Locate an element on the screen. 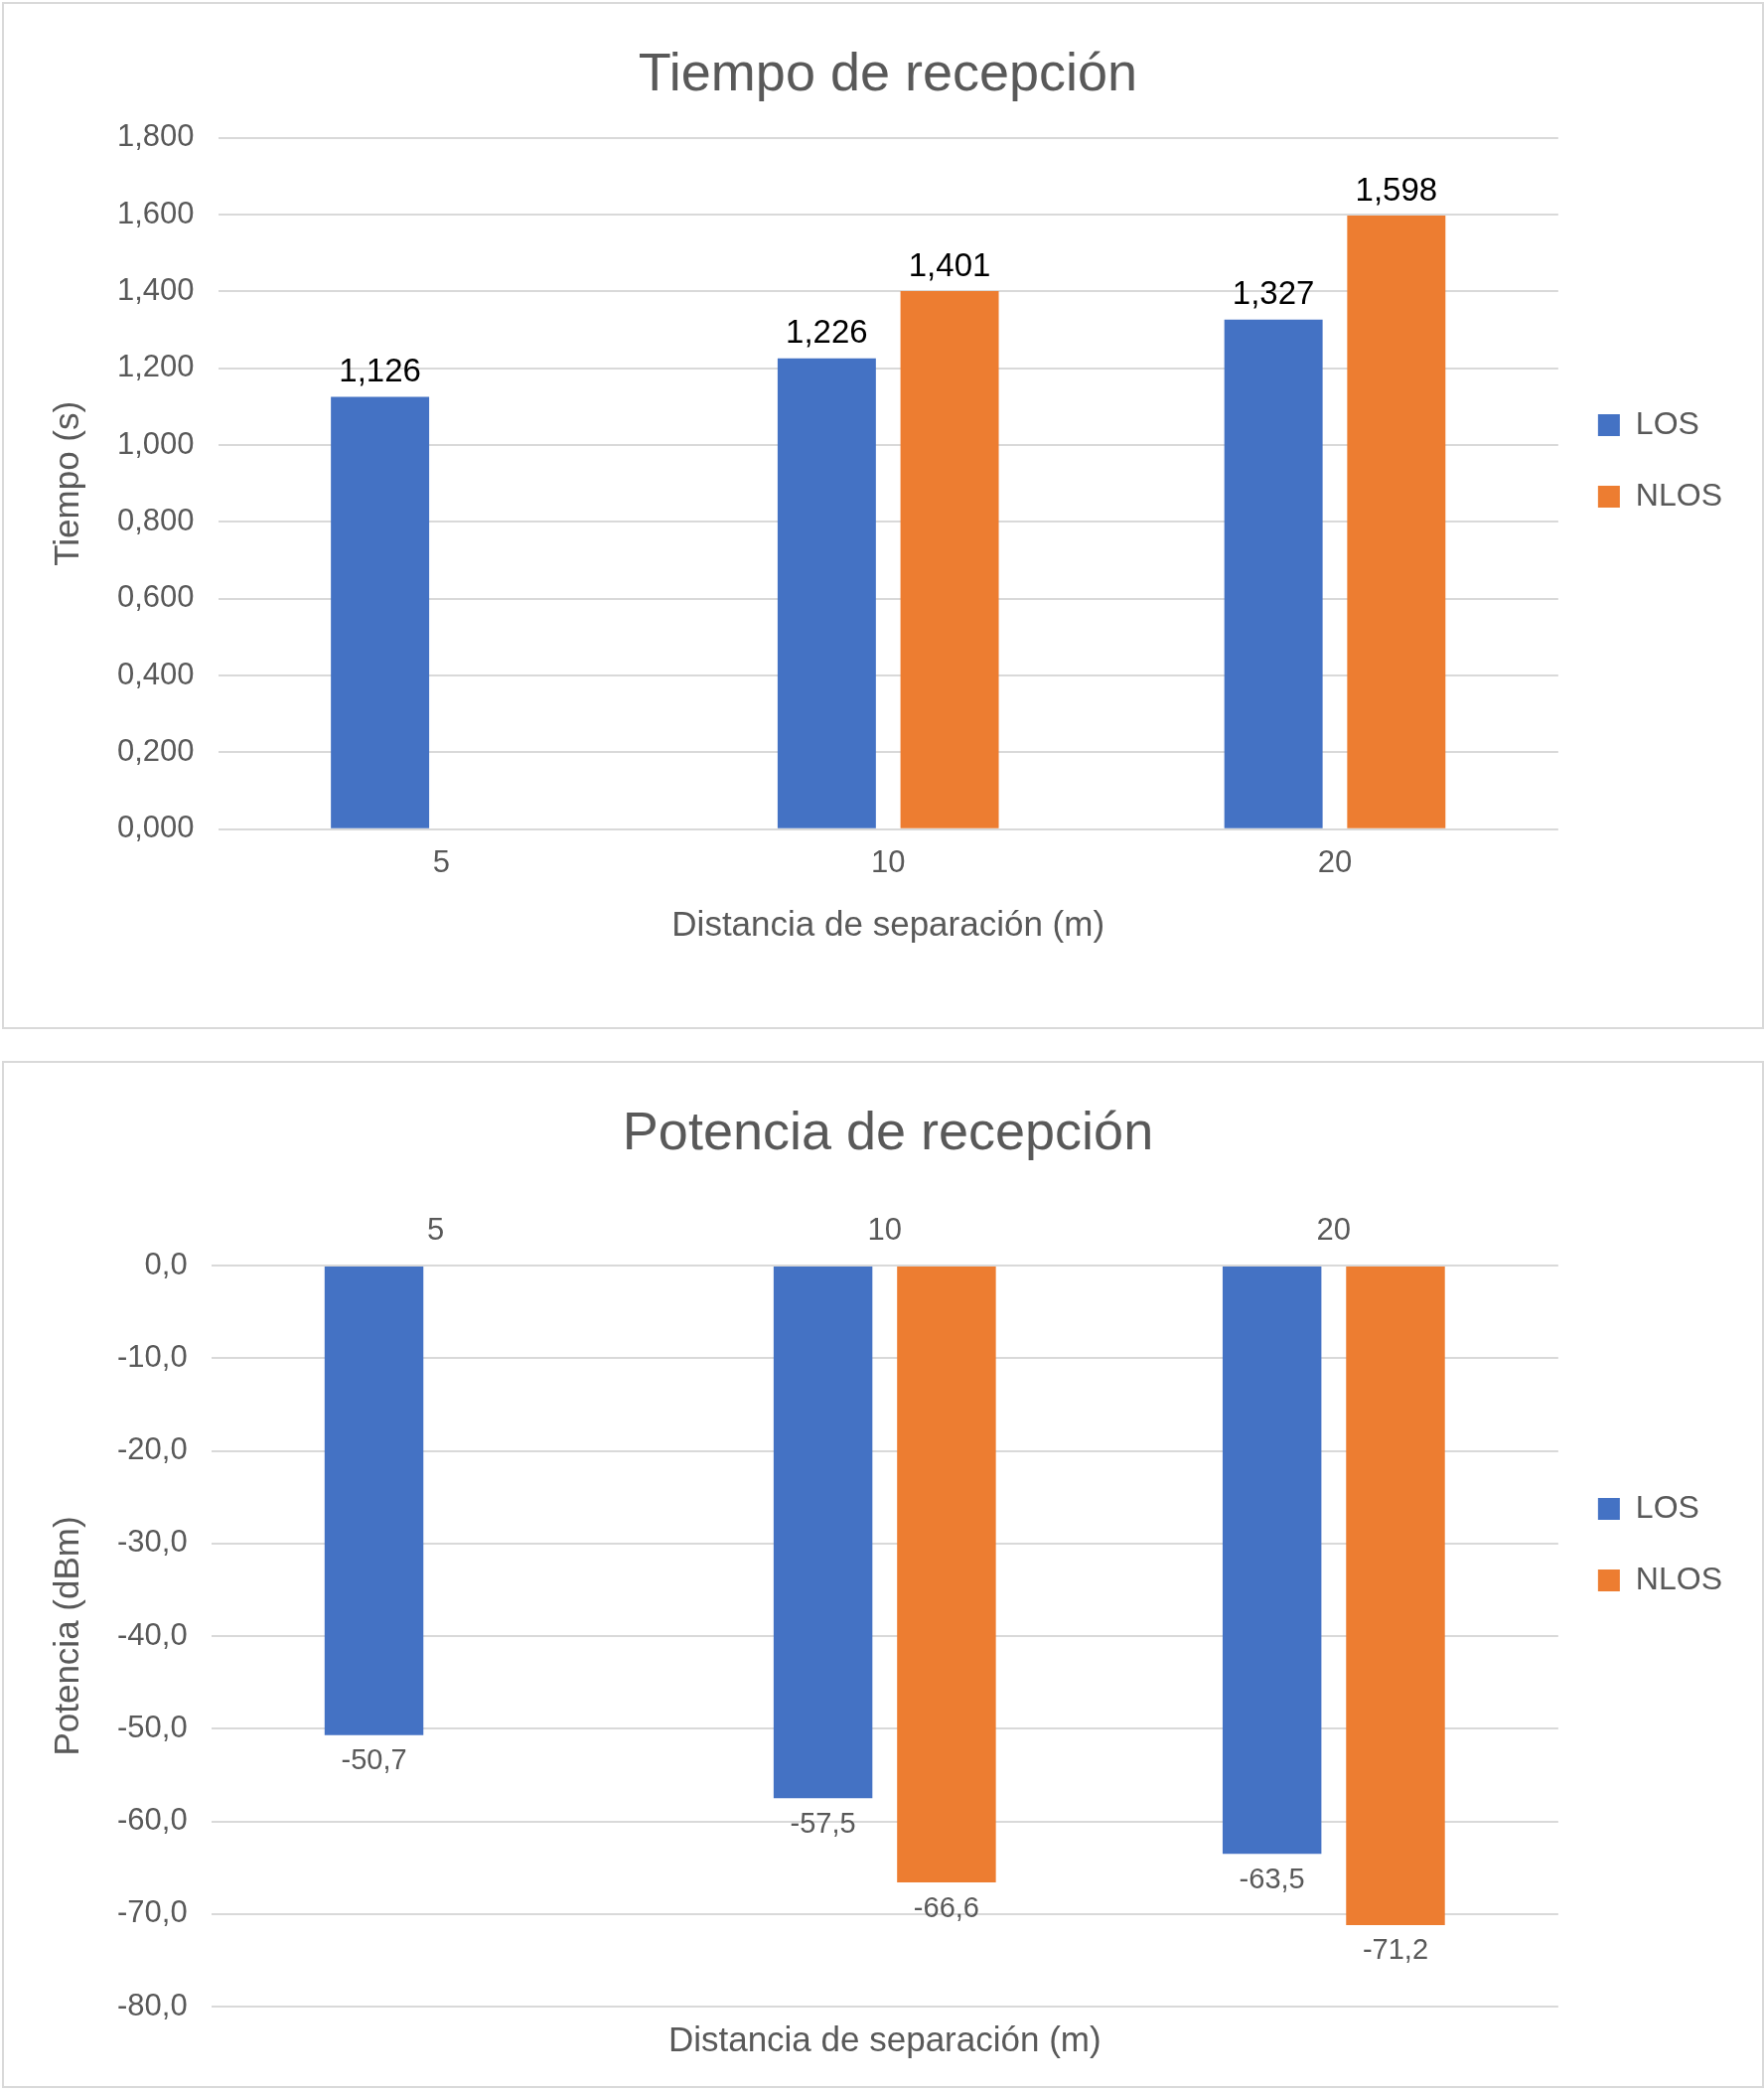 The height and width of the screenshot is (2092, 1764). y-tick-label: -10,0 is located at coordinates (152, 1356).